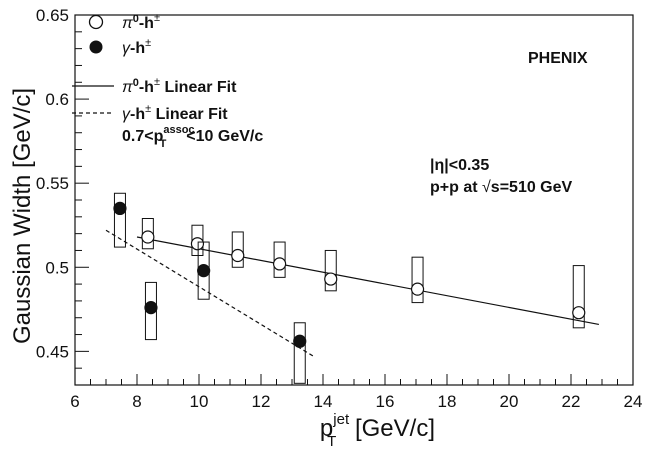 The height and width of the screenshot is (450, 645). I want to click on x-tick-label: 22, so click(571, 401).